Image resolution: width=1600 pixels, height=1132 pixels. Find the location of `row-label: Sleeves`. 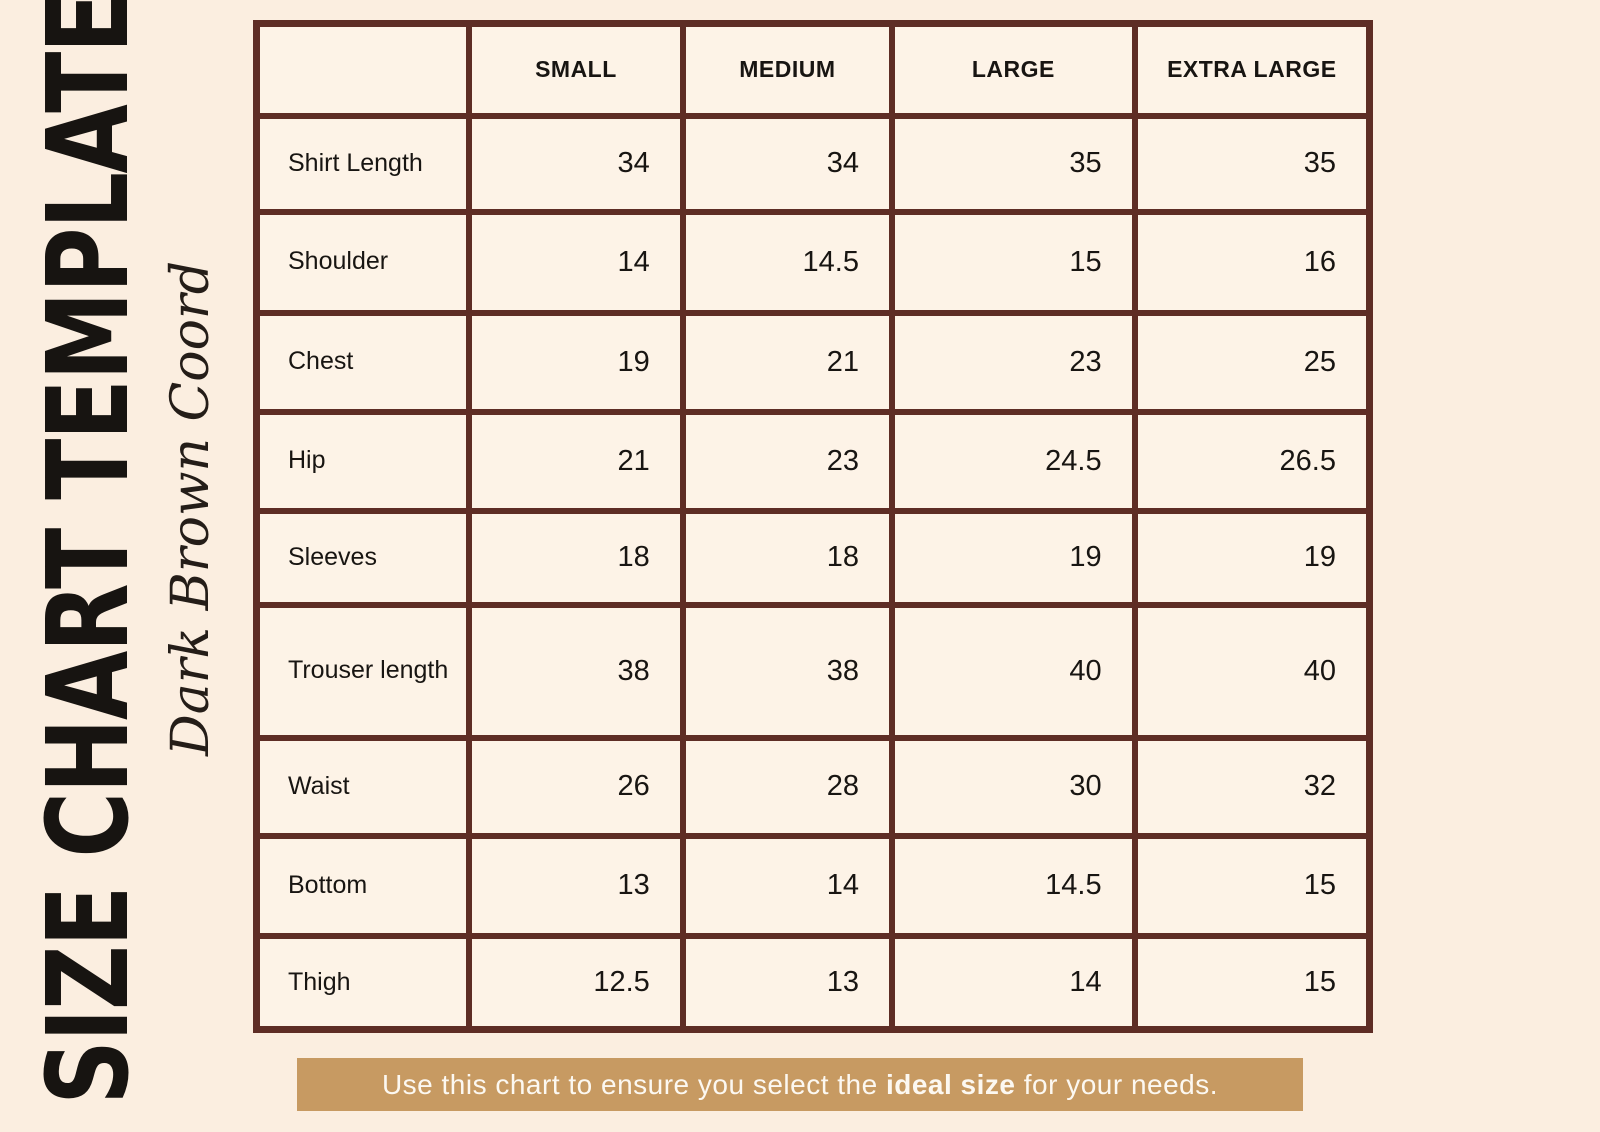

row-label: Sleeves is located at coordinates (363, 557).